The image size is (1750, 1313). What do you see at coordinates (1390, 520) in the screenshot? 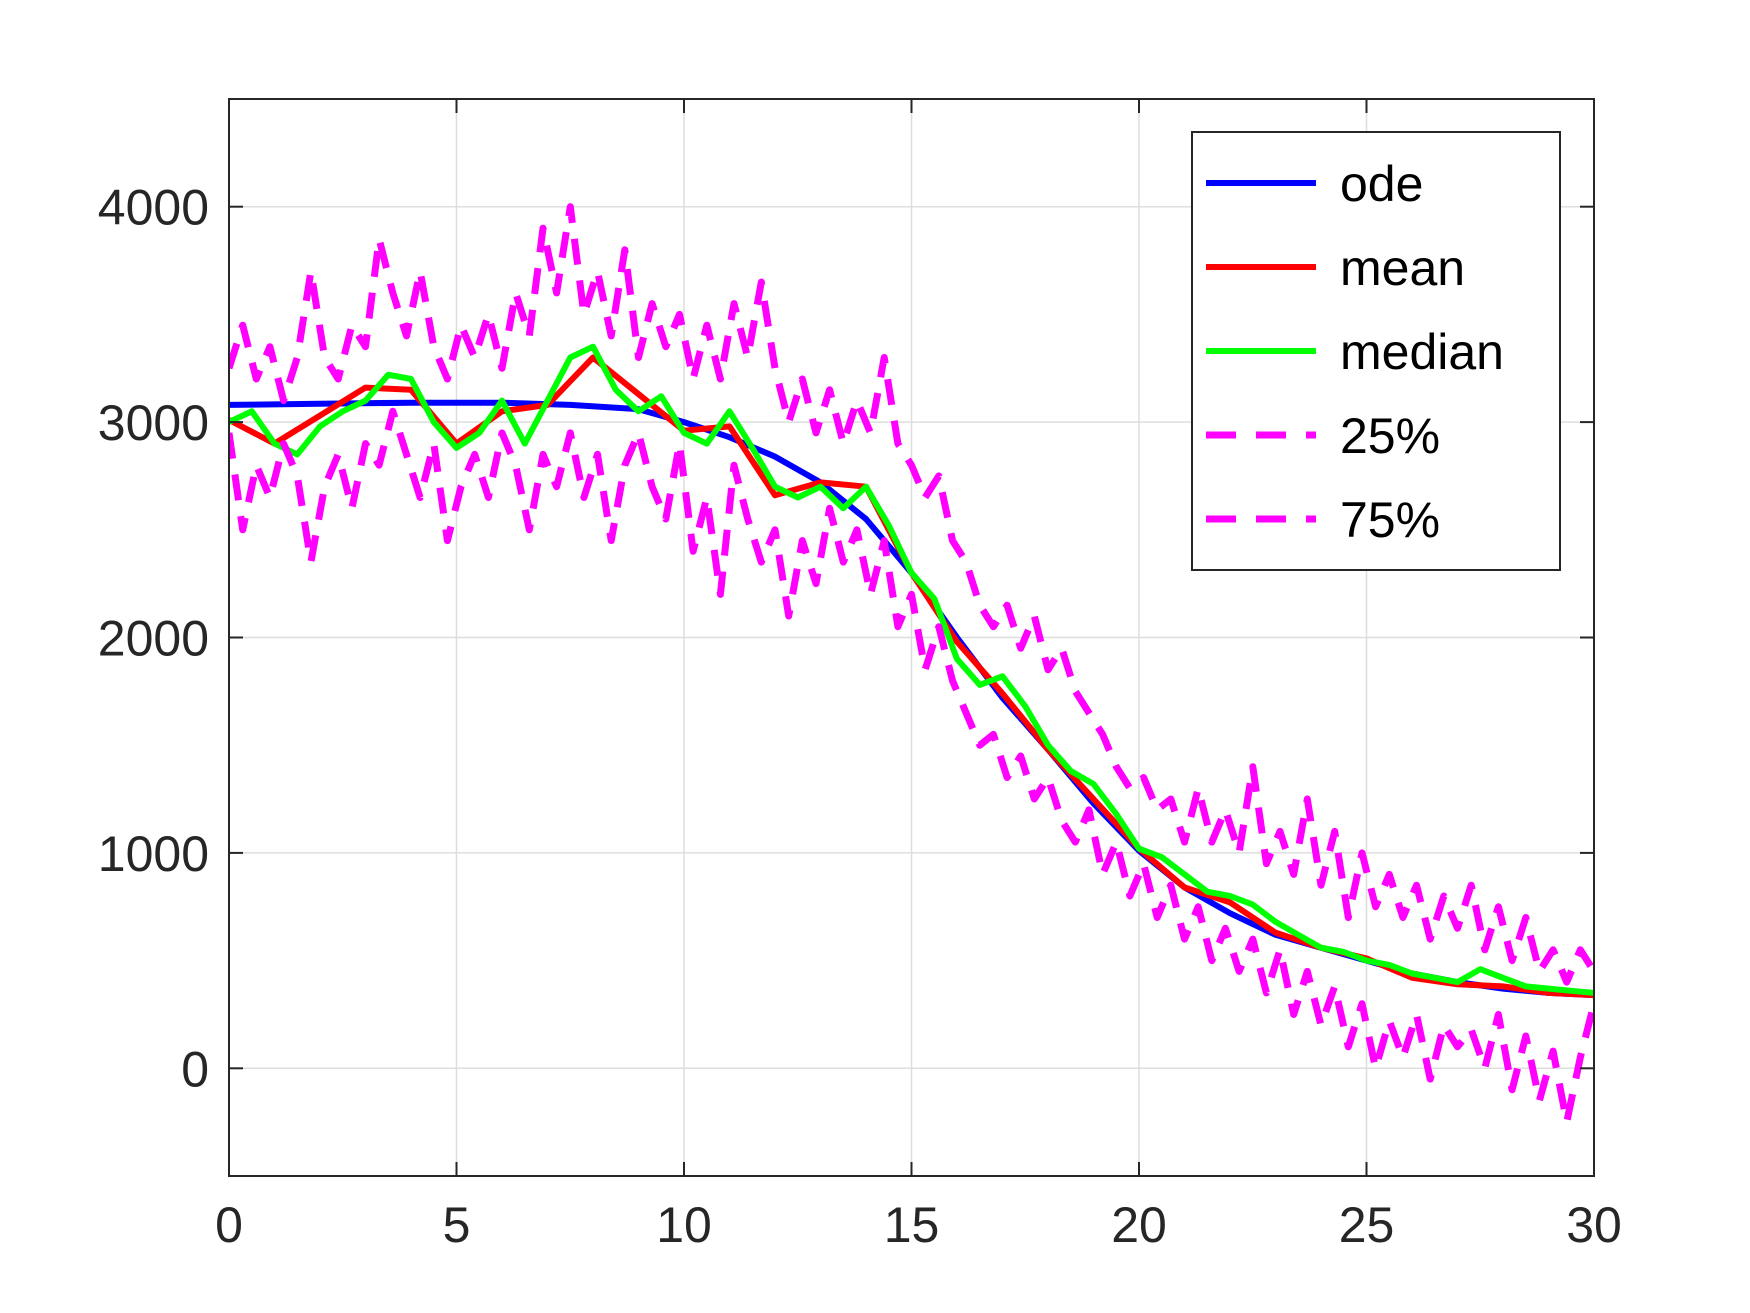
I see `legend-label: 75%` at bounding box center [1390, 520].